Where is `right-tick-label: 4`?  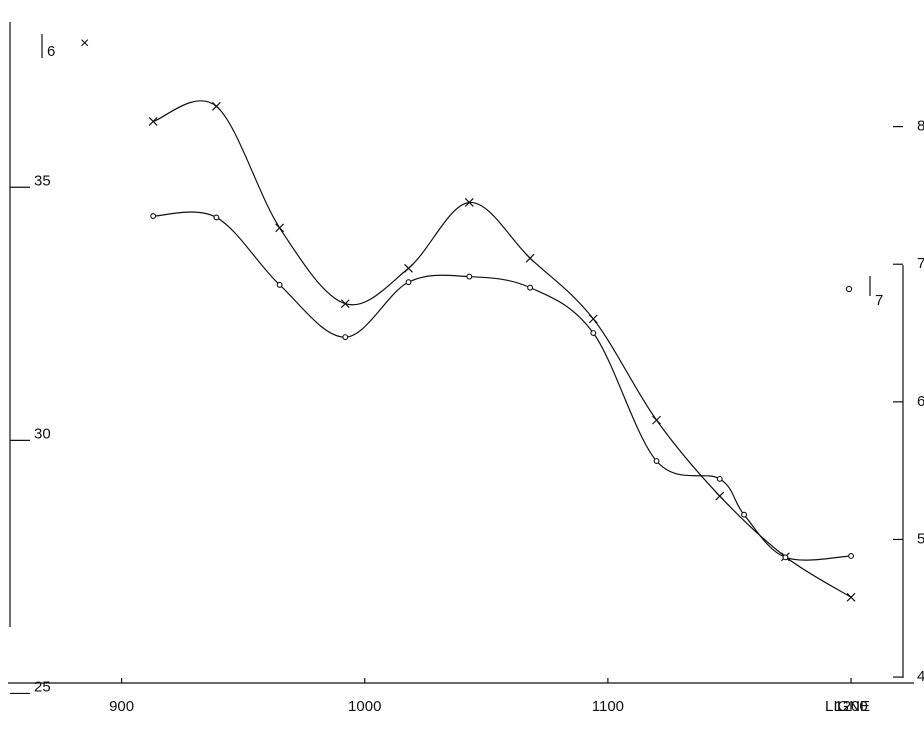
right-tick-label: 4 is located at coordinates (920, 676).